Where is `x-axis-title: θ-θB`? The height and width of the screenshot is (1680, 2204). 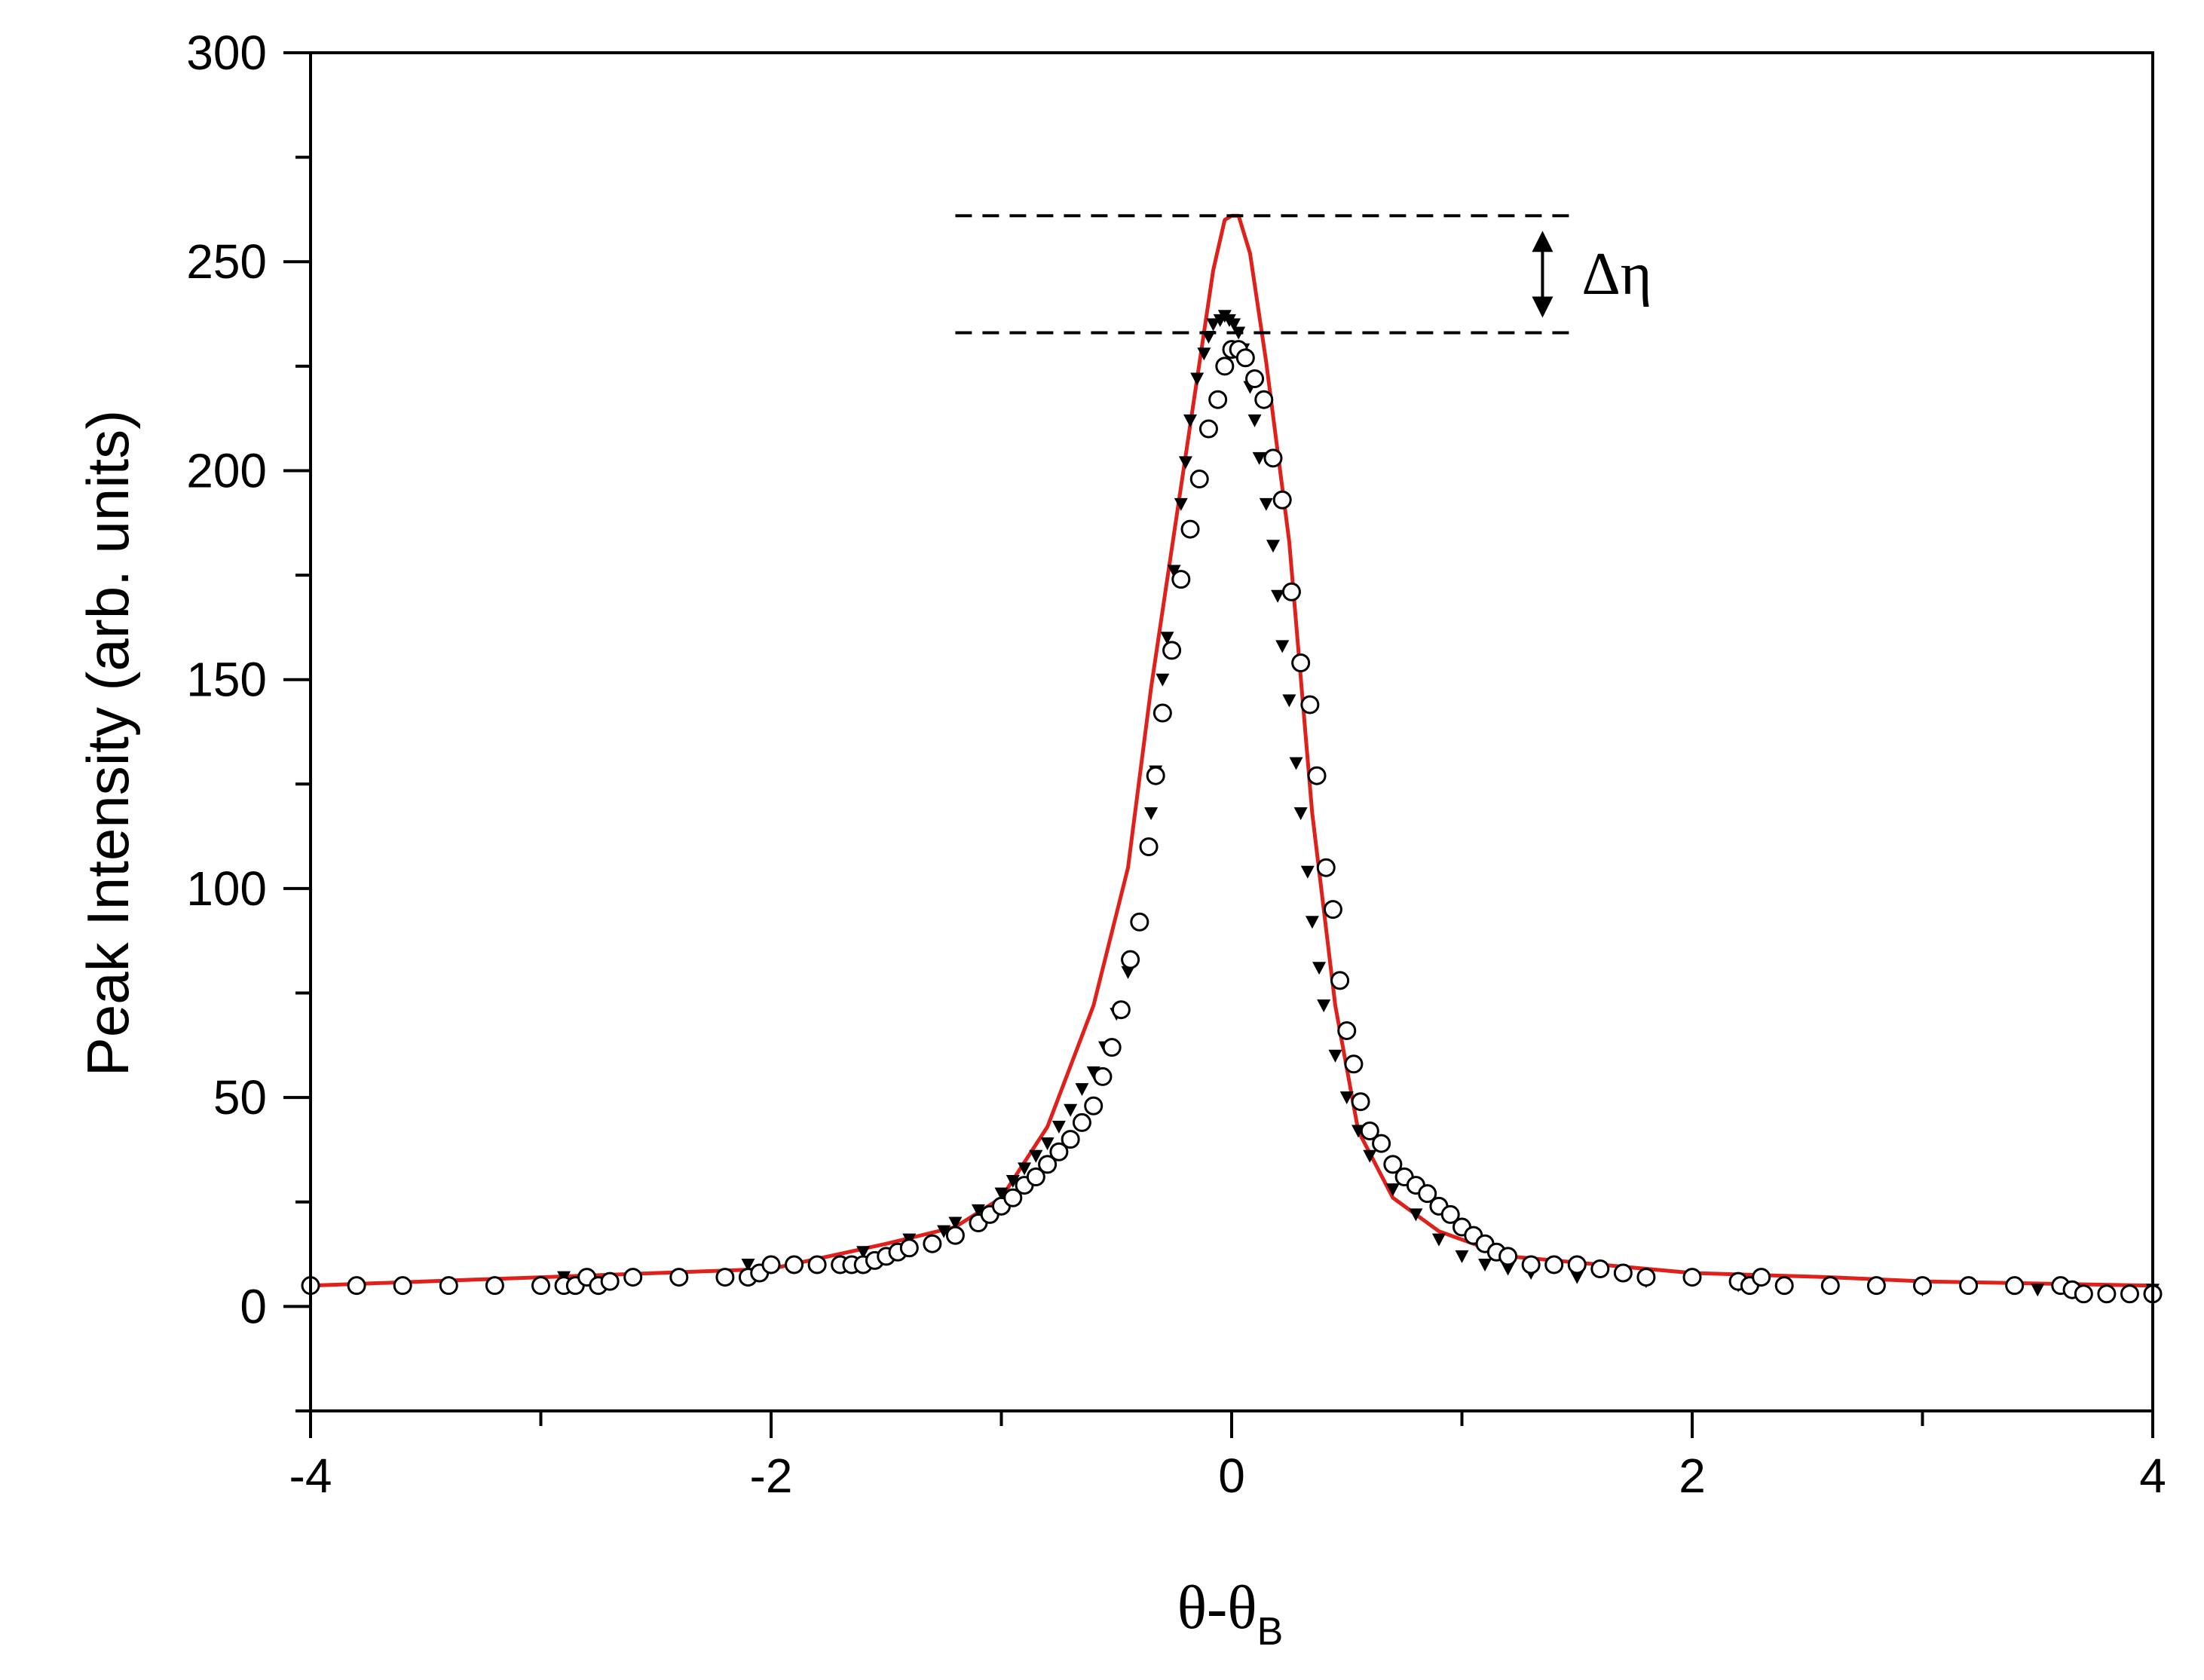
x-axis-title: θ-θB is located at coordinates (1230, 1613).